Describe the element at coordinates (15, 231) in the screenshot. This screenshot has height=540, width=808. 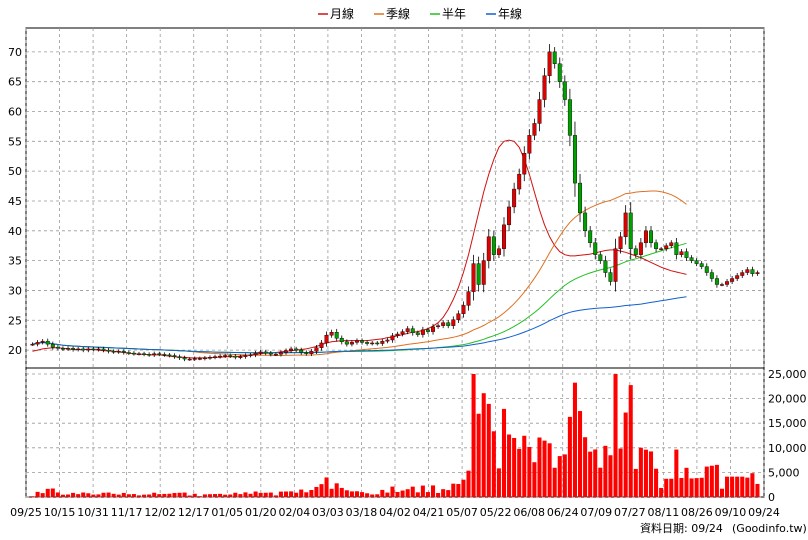
I see `price-tick-label-4: 40` at that location.